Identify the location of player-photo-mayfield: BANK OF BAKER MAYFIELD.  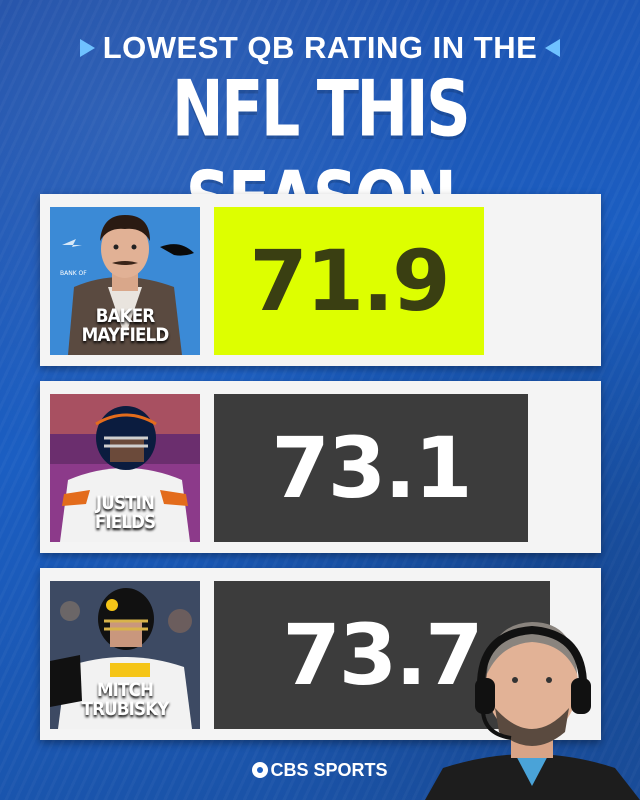
(125, 281).